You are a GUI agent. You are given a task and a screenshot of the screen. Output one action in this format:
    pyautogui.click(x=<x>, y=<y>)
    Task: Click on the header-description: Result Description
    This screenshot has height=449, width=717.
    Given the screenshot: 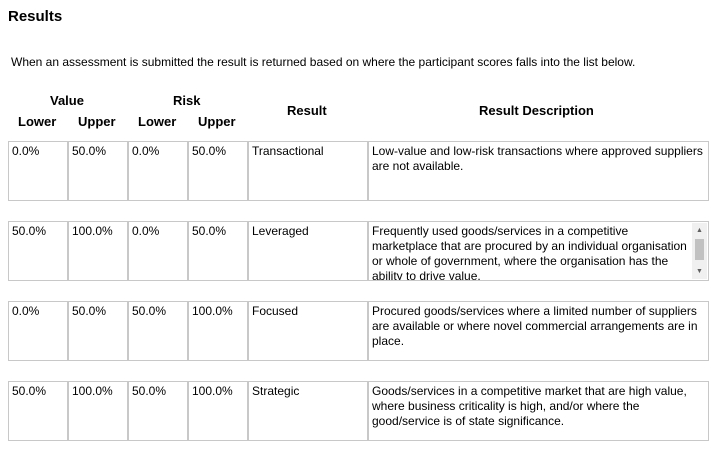 What is the action you would take?
    pyautogui.click(x=536, y=110)
    